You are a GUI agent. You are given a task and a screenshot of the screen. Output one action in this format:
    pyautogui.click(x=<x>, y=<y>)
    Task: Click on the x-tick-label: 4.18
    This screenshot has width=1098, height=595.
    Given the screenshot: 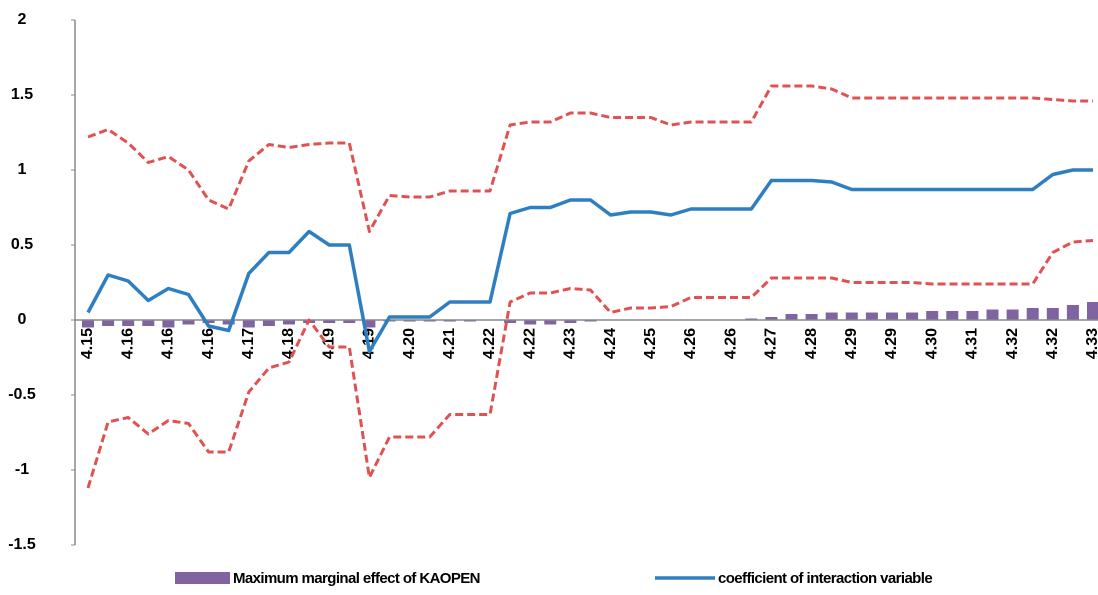 What is the action you would take?
    pyautogui.click(x=288, y=343)
    